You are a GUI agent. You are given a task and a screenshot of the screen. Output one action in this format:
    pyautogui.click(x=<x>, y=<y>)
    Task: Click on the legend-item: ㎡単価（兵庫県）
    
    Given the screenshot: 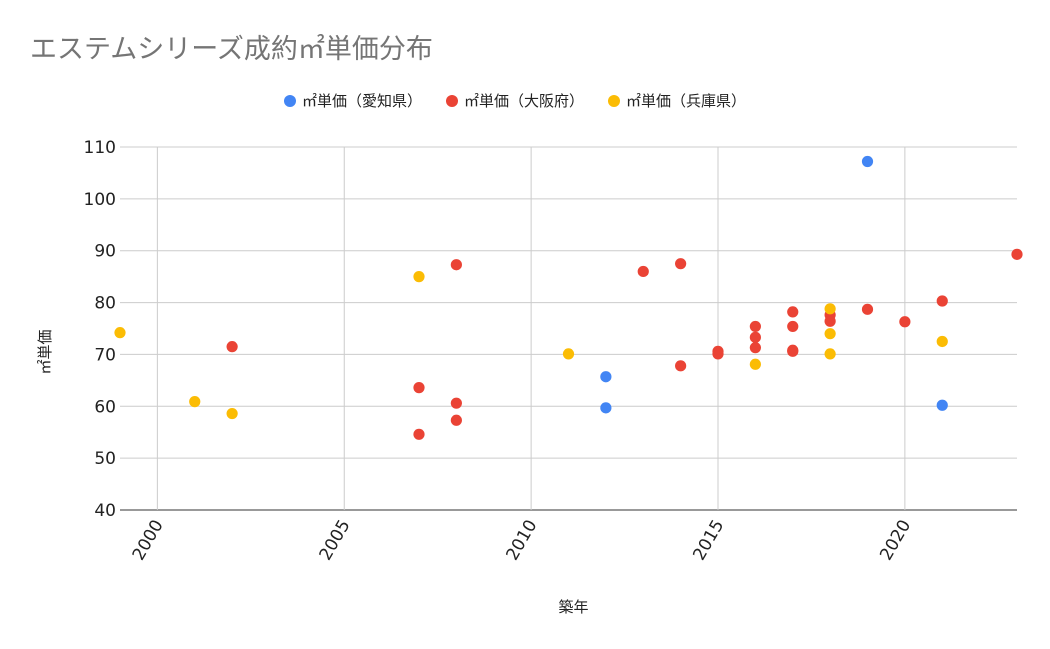 What is the action you would take?
    pyautogui.click(x=677, y=101)
    